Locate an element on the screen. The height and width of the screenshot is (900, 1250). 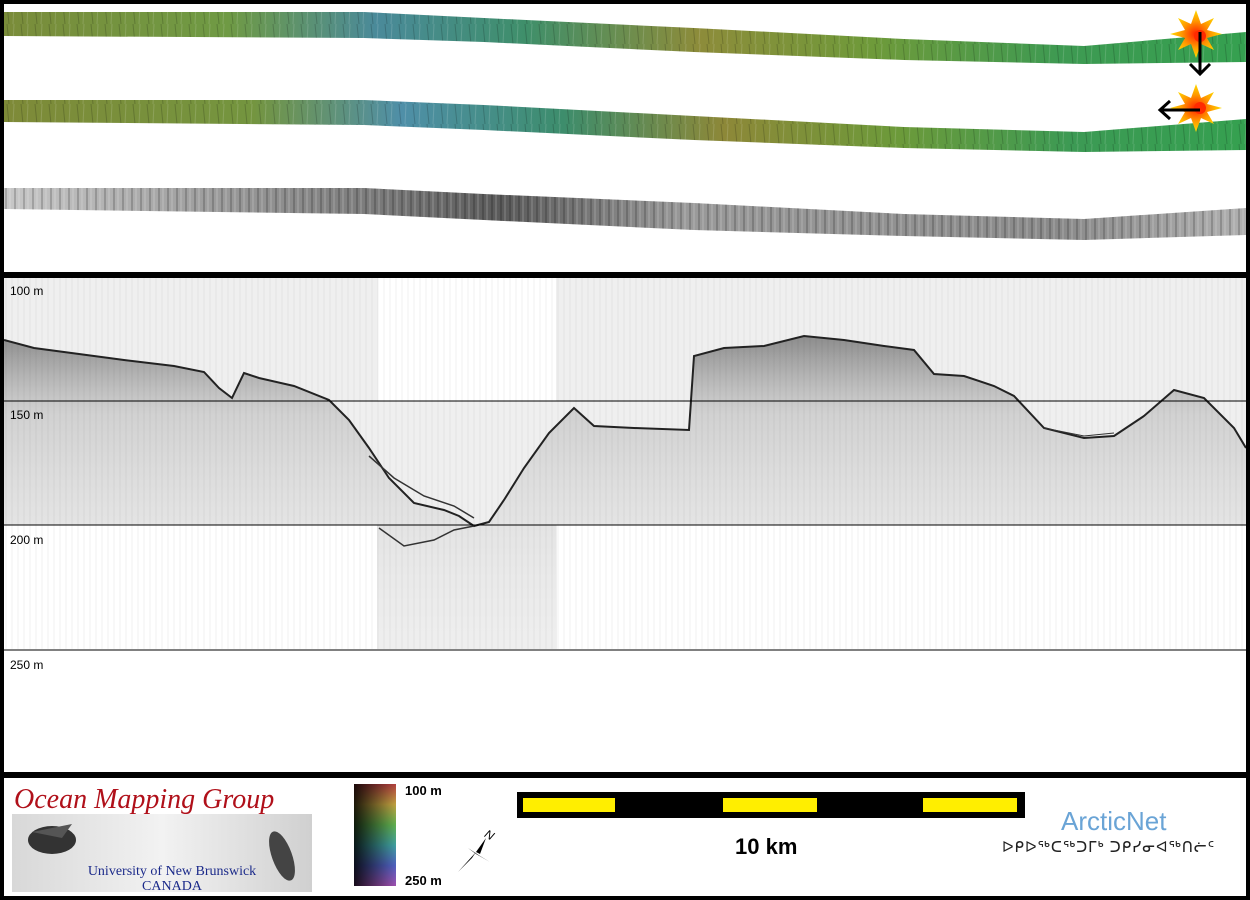
omg-title: Ocean Mapping Group is located at coordinates (144, 799).